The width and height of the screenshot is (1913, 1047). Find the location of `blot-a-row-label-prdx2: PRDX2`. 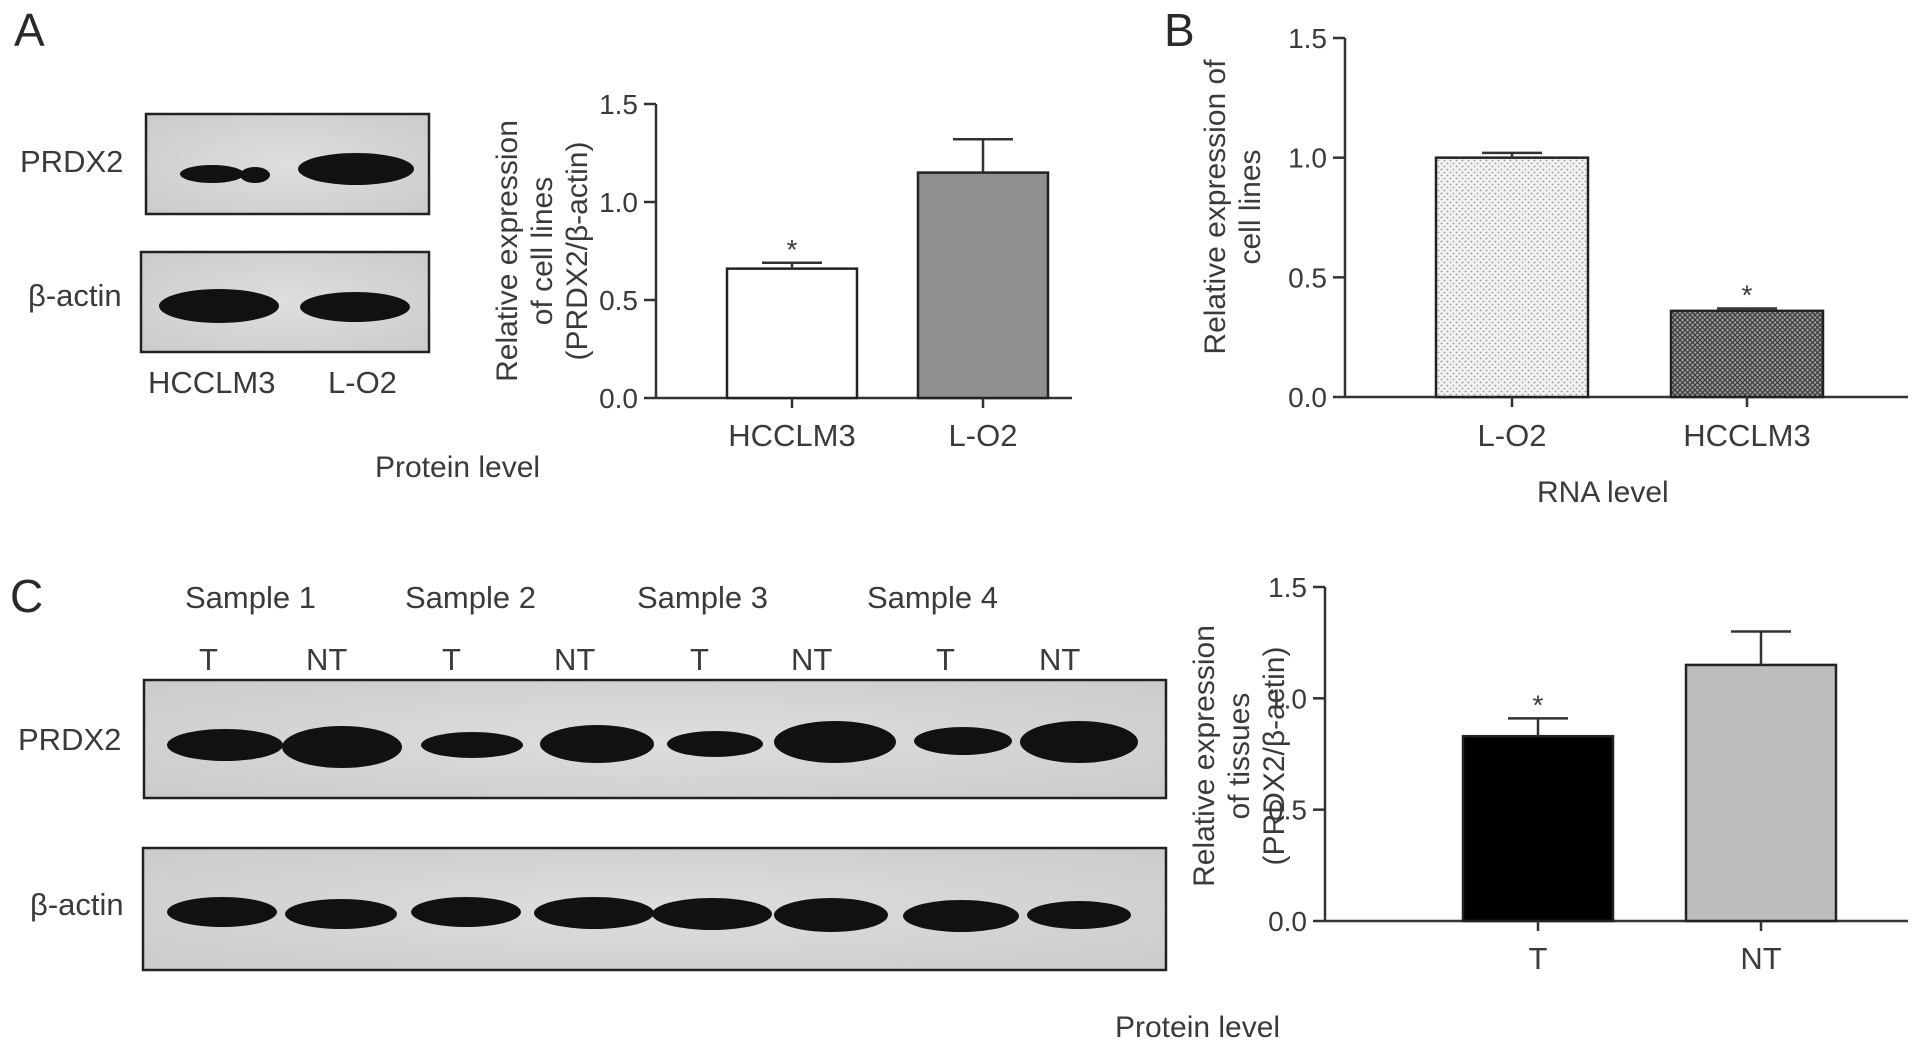

blot-a-row-label-prdx2: PRDX2 is located at coordinates (71, 161).